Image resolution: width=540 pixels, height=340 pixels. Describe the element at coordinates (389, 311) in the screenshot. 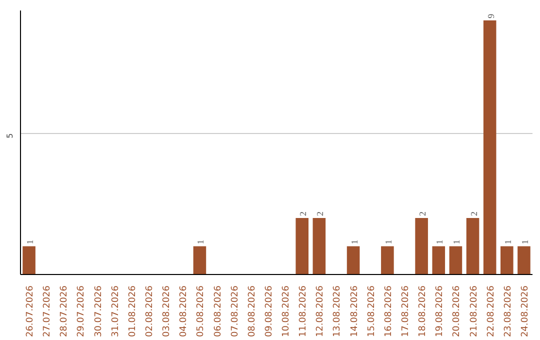

I see `x-tick-label: 16.08.2026` at that location.